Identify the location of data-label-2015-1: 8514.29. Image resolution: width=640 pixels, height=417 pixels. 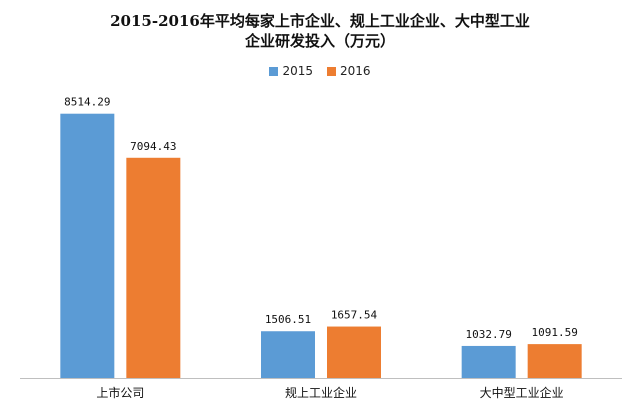
(87, 102).